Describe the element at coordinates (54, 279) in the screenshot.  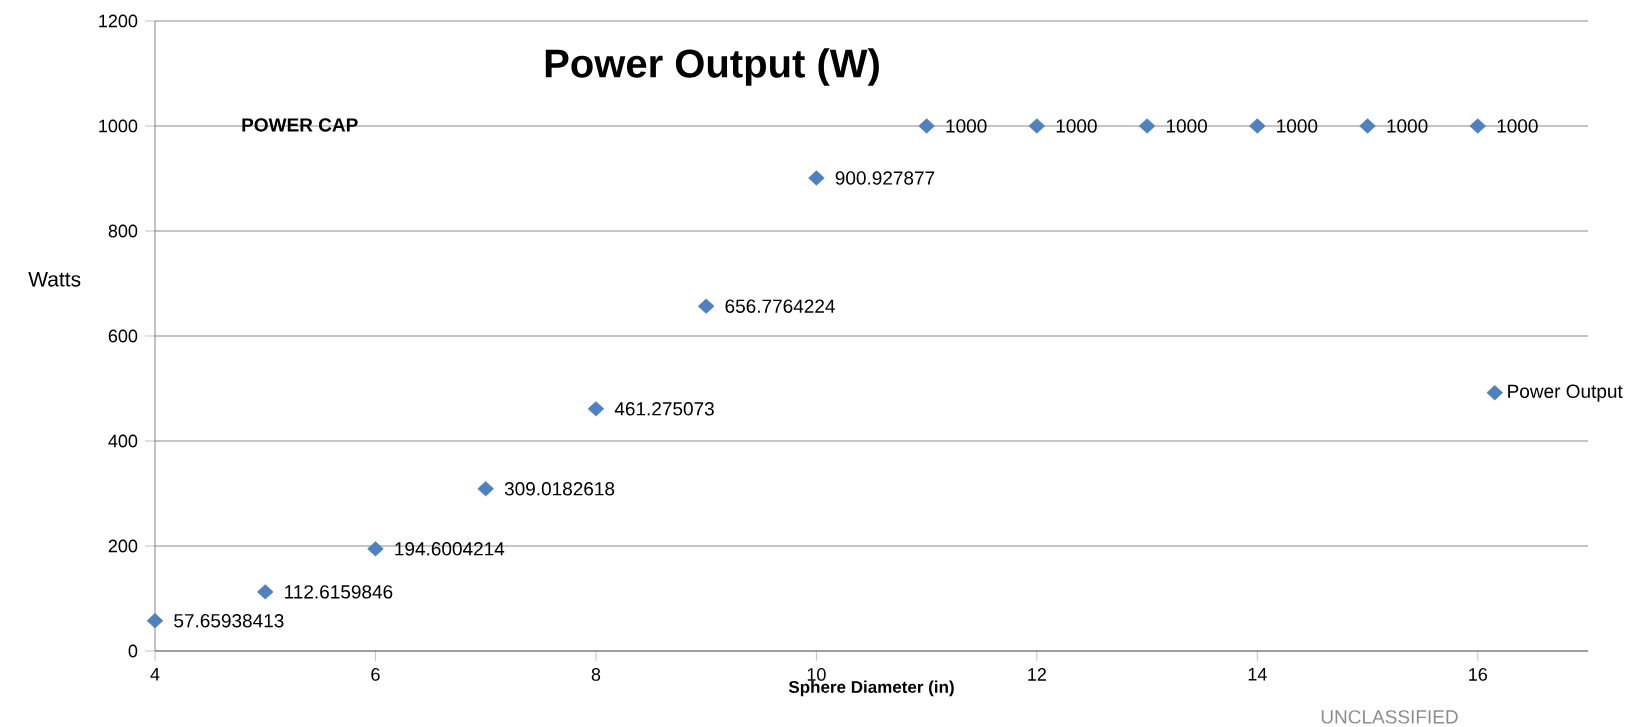
I see `y-axis-title: Watts` at that location.